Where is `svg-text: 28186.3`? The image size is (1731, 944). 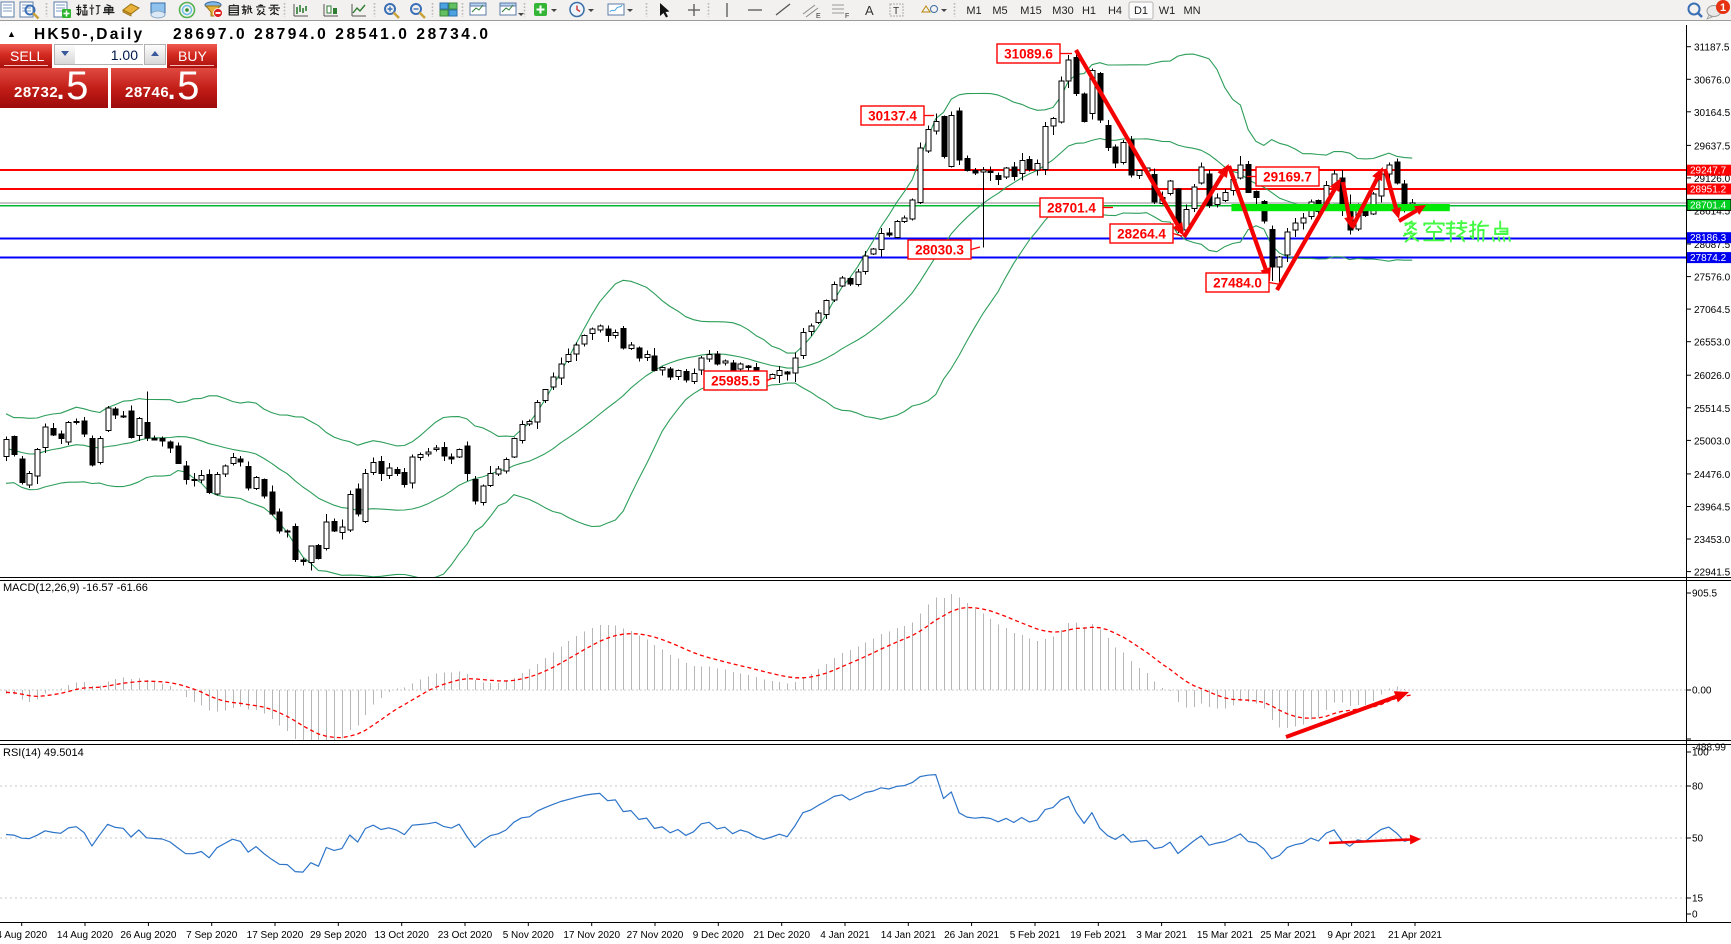 svg-text: 28186.3 is located at coordinates (1708, 238).